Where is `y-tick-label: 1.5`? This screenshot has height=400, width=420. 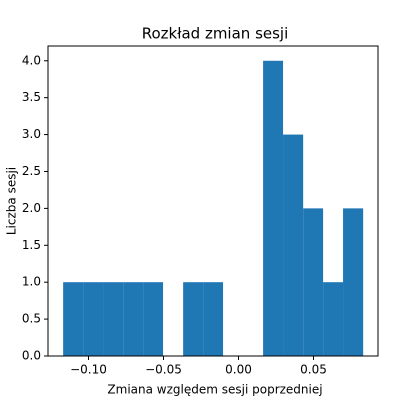 y-tick-label: 1.5 is located at coordinates (31, 245).